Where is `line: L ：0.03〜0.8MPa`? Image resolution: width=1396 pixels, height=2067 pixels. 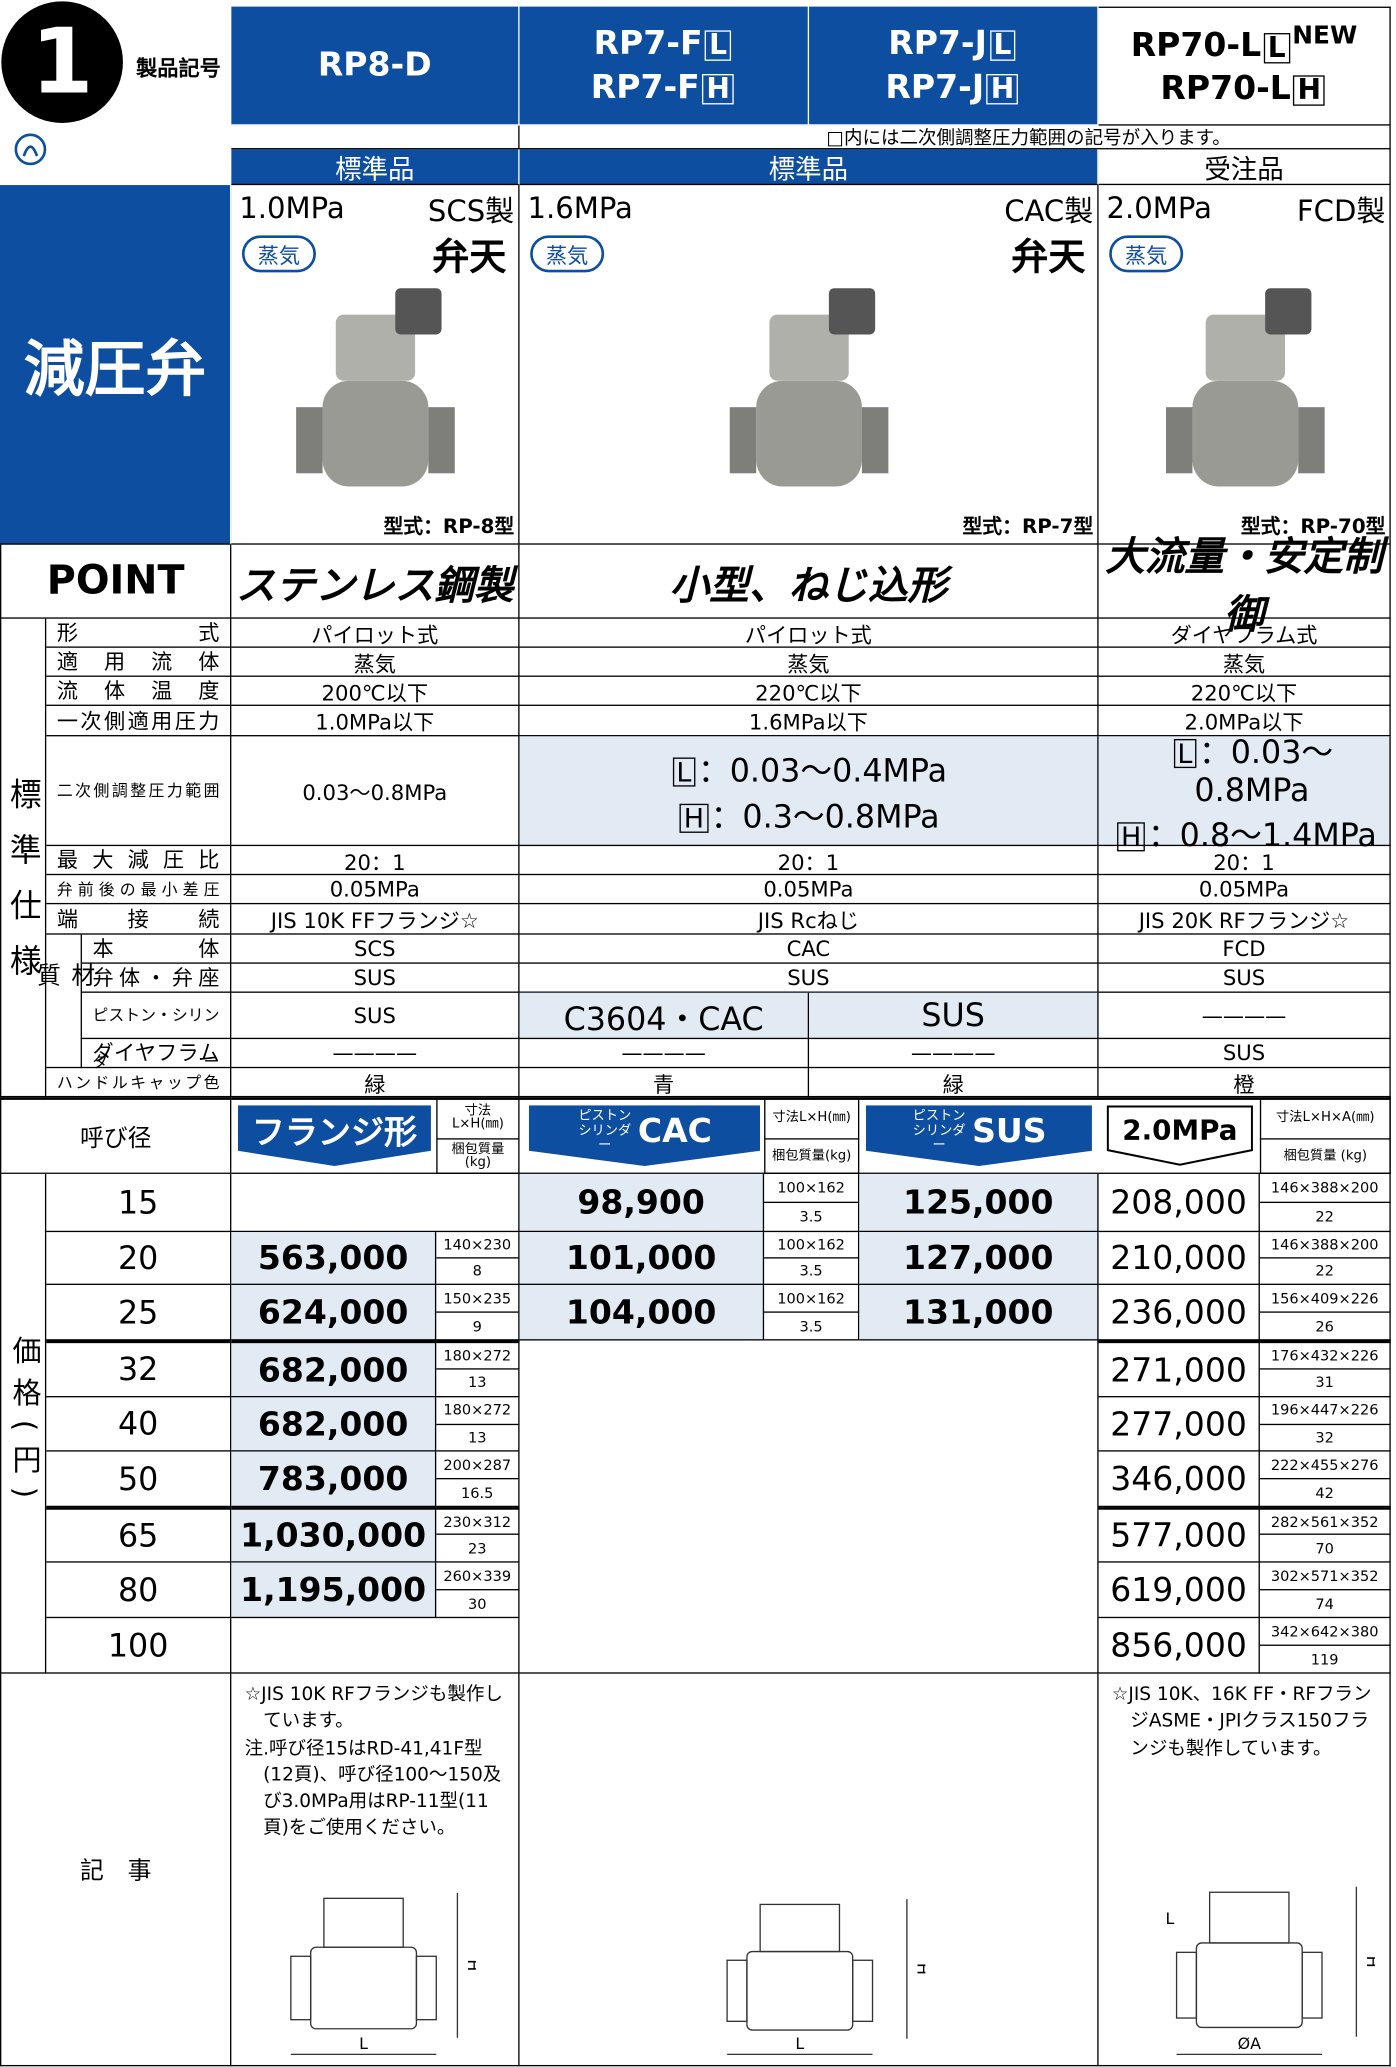
line: L ：0.03〜0.8MPa is located at coordinates (1251, 767).